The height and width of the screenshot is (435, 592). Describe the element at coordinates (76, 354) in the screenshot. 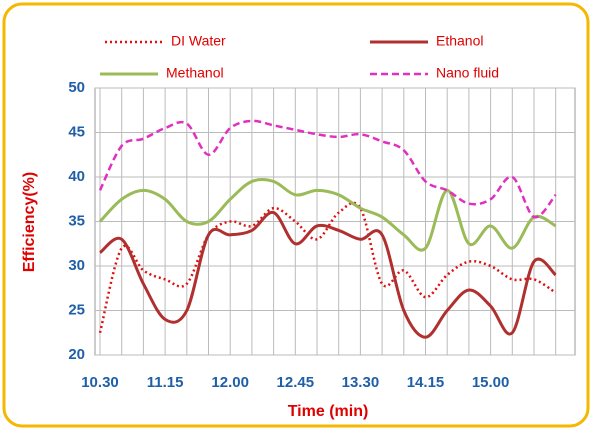

I see `y-tick-label: 20` at that location.